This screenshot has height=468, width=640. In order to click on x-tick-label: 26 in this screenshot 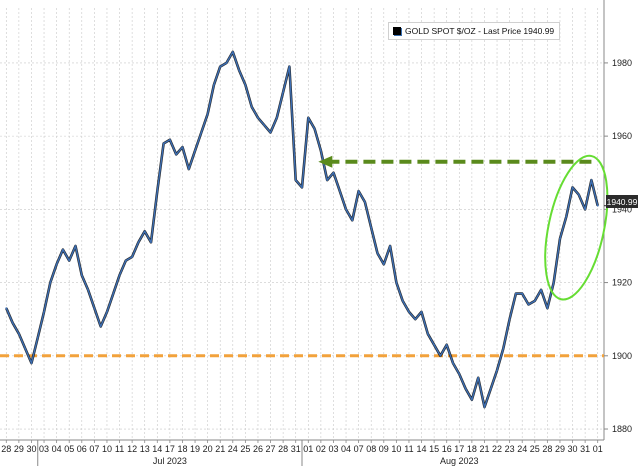, I will do `click(258, 449)`.